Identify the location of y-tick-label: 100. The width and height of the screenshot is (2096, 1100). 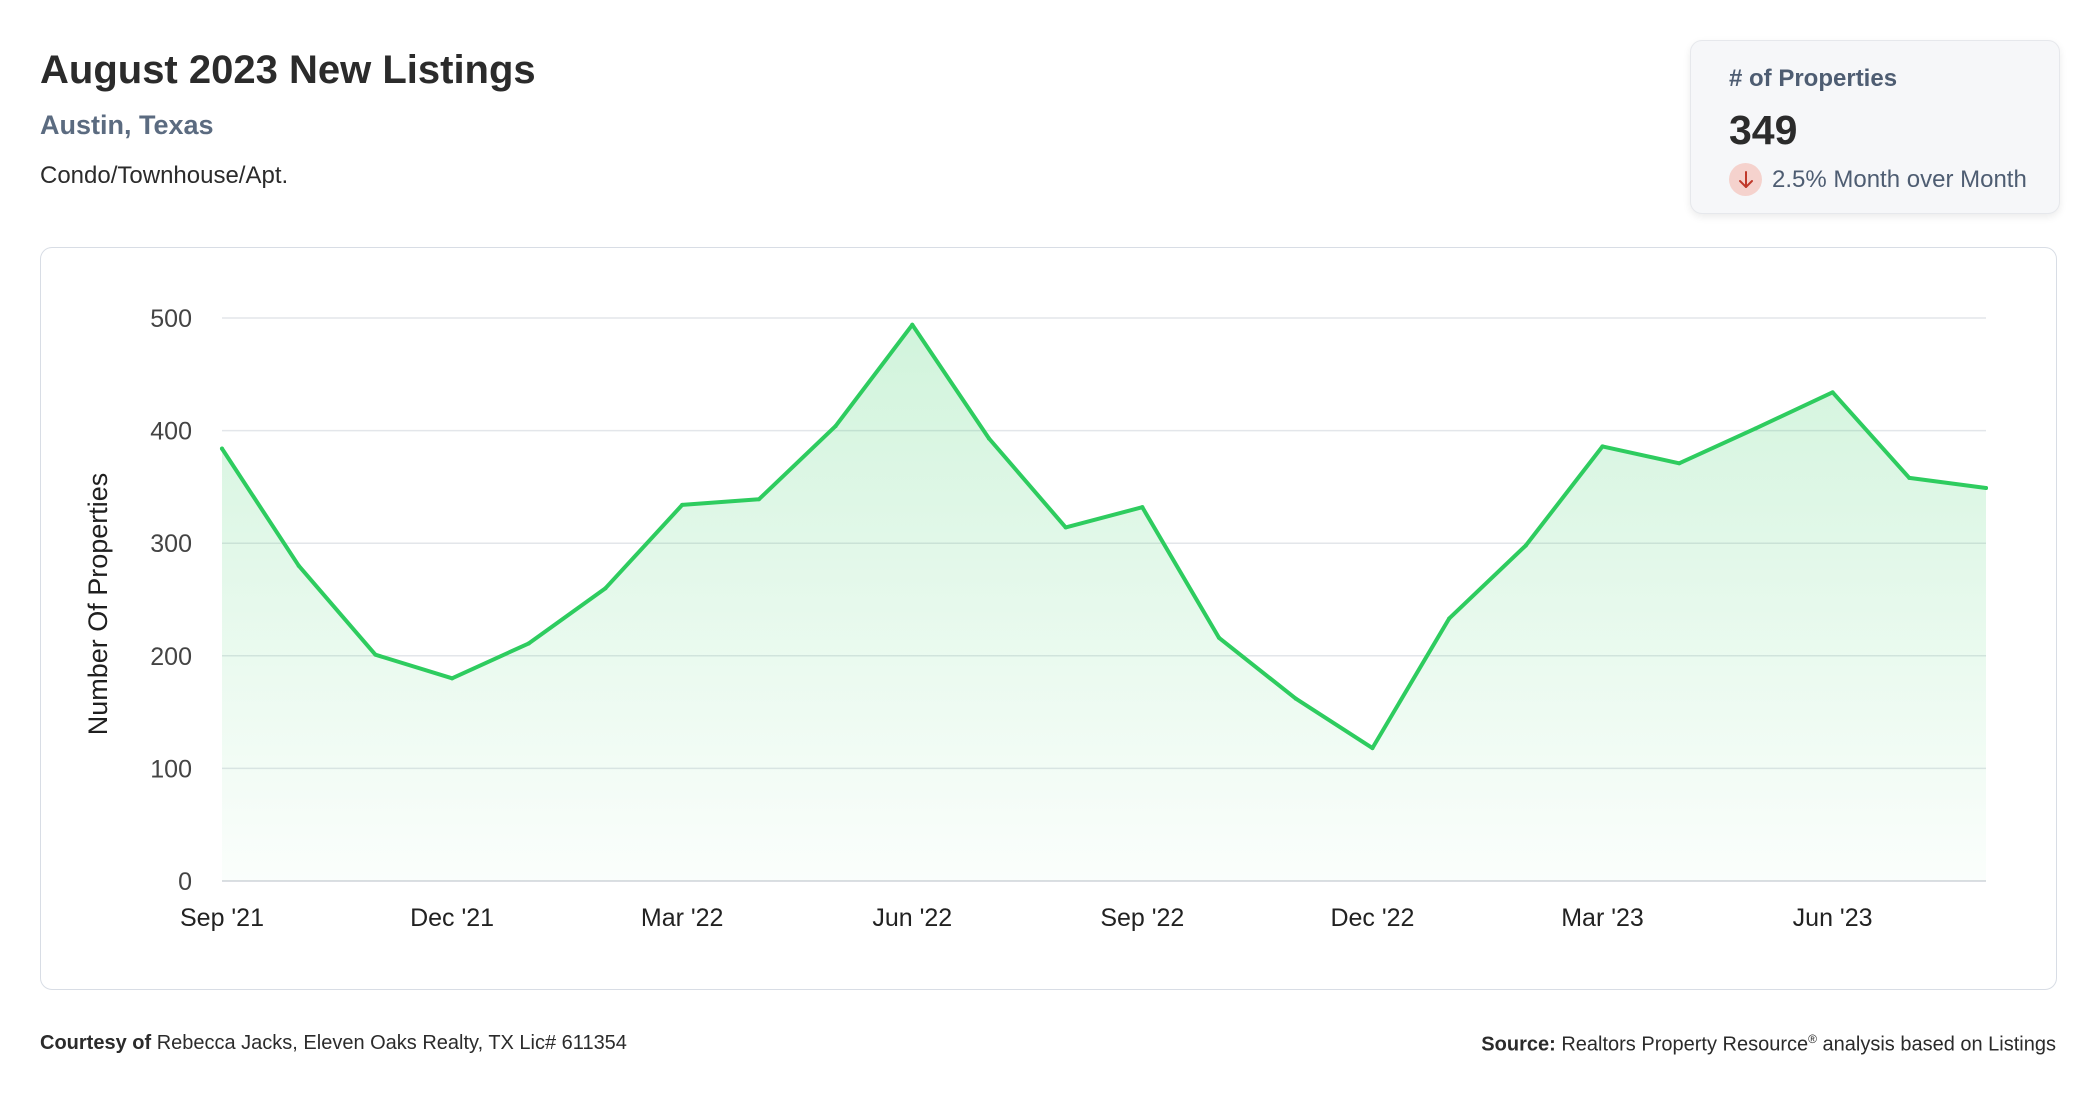
(171, 769).